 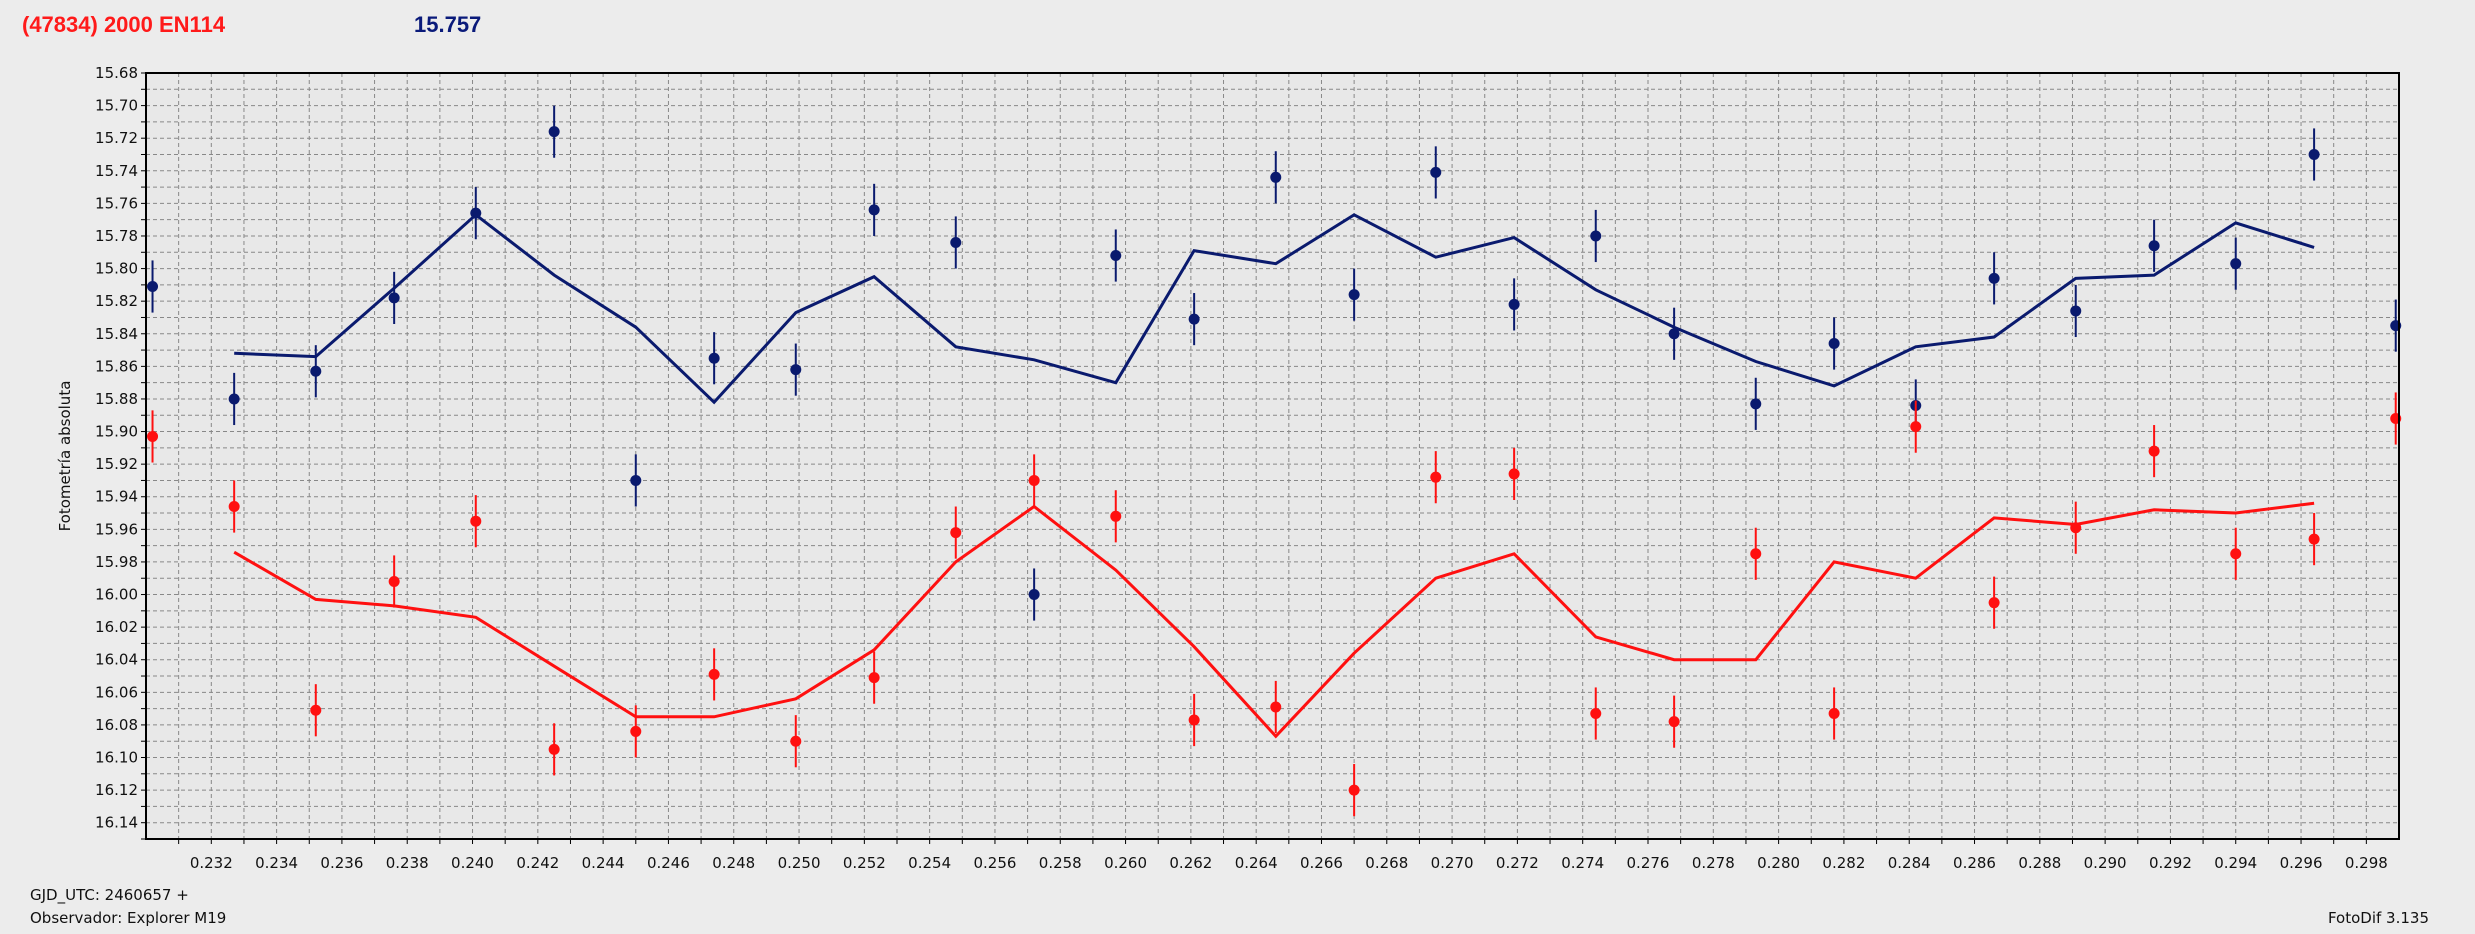 I want to click on x-tick-label: 0.280, so click(x=1778, y=863).